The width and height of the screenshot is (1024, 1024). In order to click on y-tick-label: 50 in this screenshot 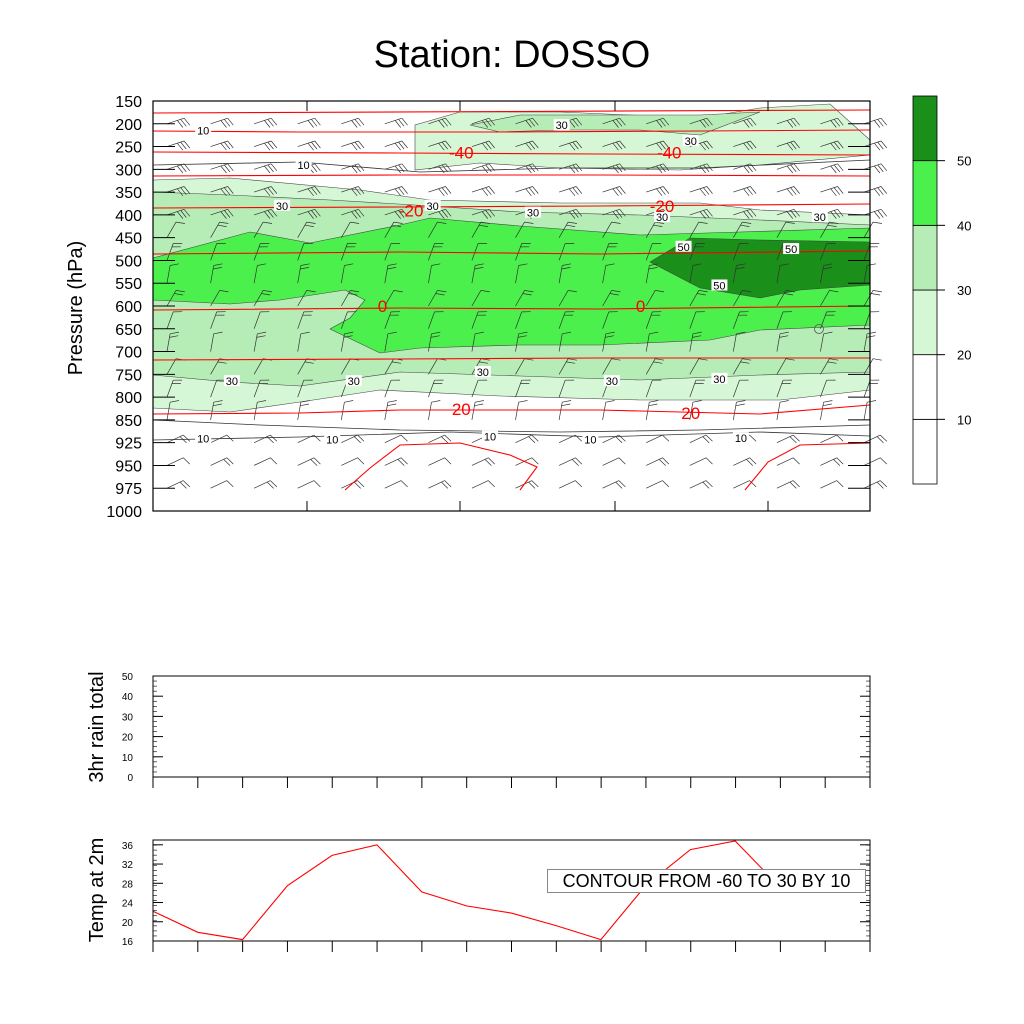, I will do `click(128, 677)`.